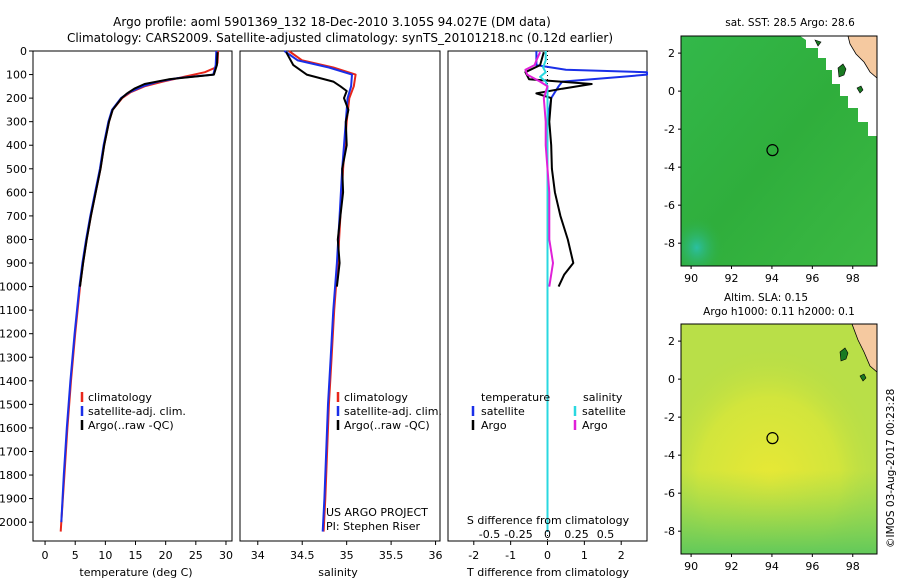  Describe the element at coordinates (13, 522) in the screenshot. I see `depth-tick-label: 2000` at that location.